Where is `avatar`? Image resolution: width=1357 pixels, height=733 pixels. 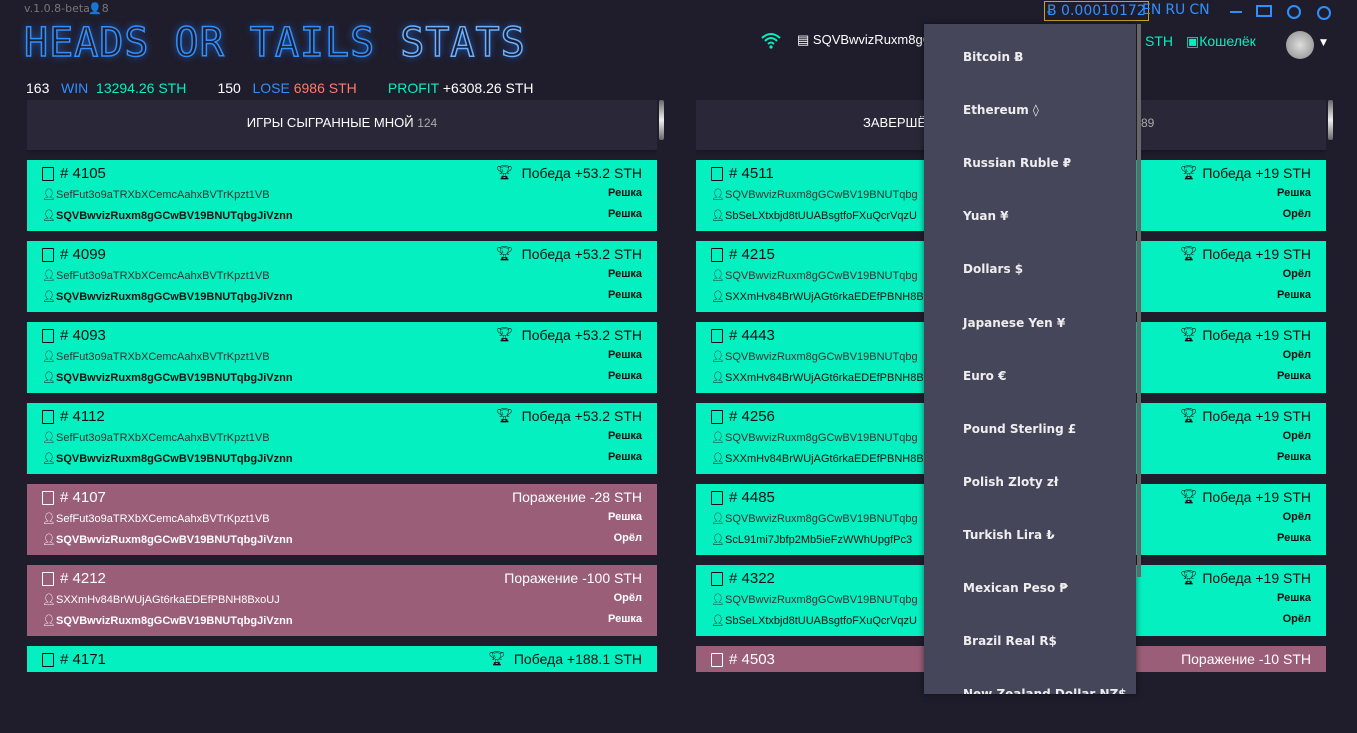
avatar is located at coordinates (1300, 45).